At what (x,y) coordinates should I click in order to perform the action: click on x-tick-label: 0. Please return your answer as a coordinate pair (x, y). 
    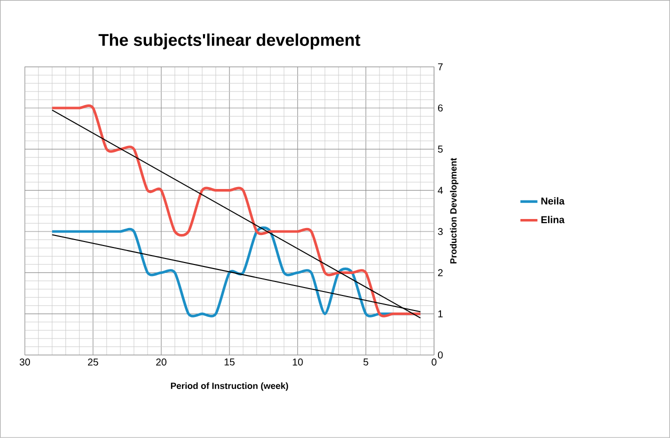
    Looking at the image, I should click on (434, 362).